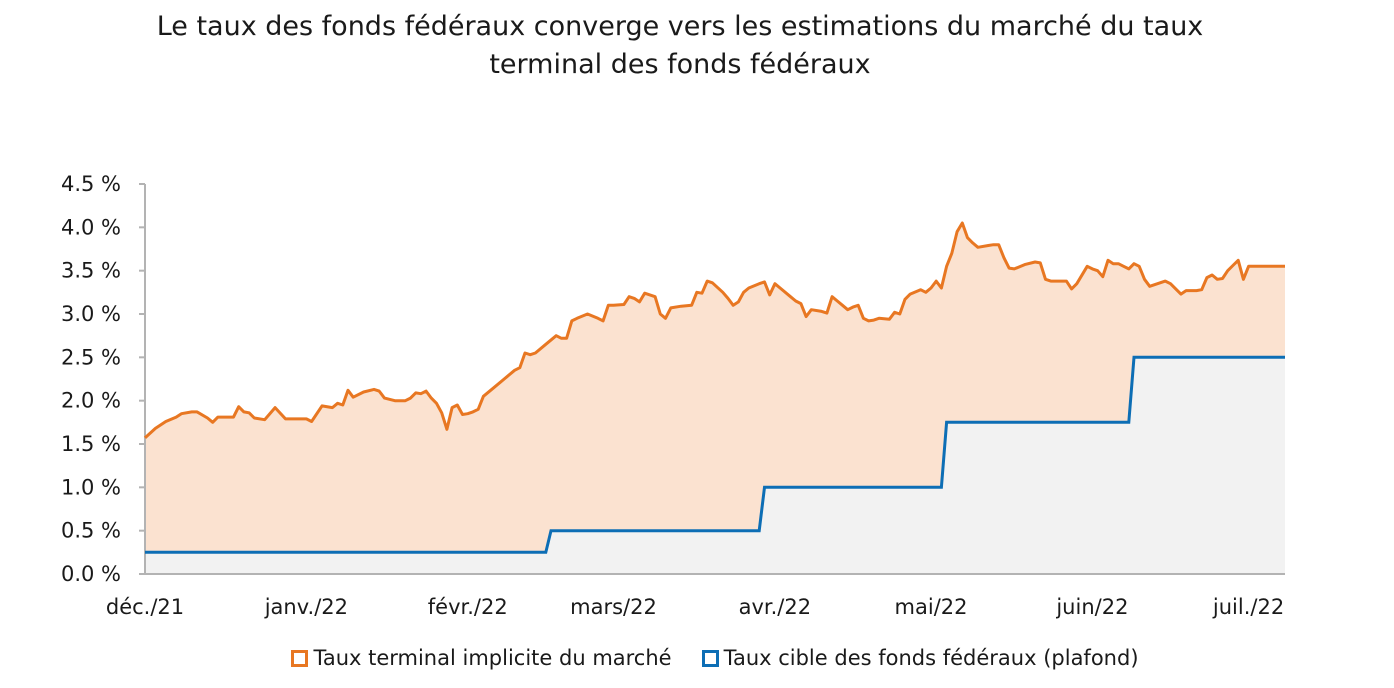 This screenshot has width=1394, height=688. I want to click on x-tick-label: févr./22, so click(468, 607).